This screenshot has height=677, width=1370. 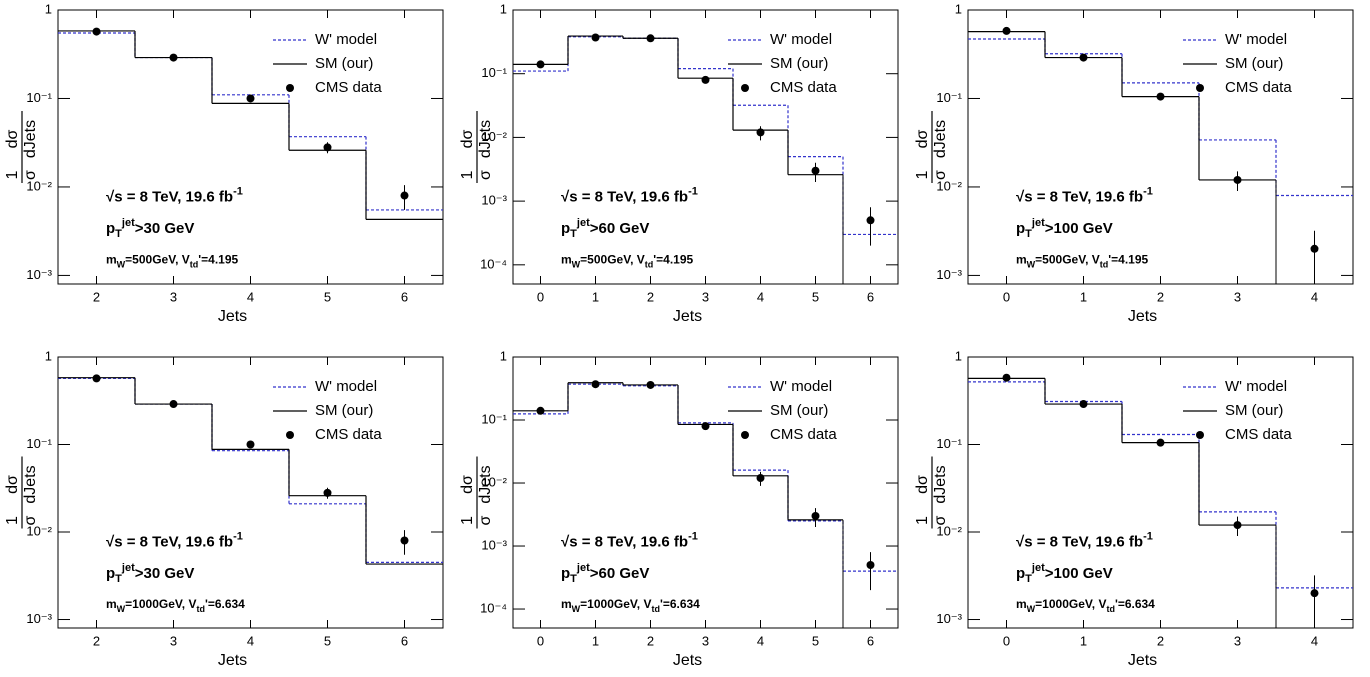 I want to click on x-tick-label: 5, so click(x=815, y=296).